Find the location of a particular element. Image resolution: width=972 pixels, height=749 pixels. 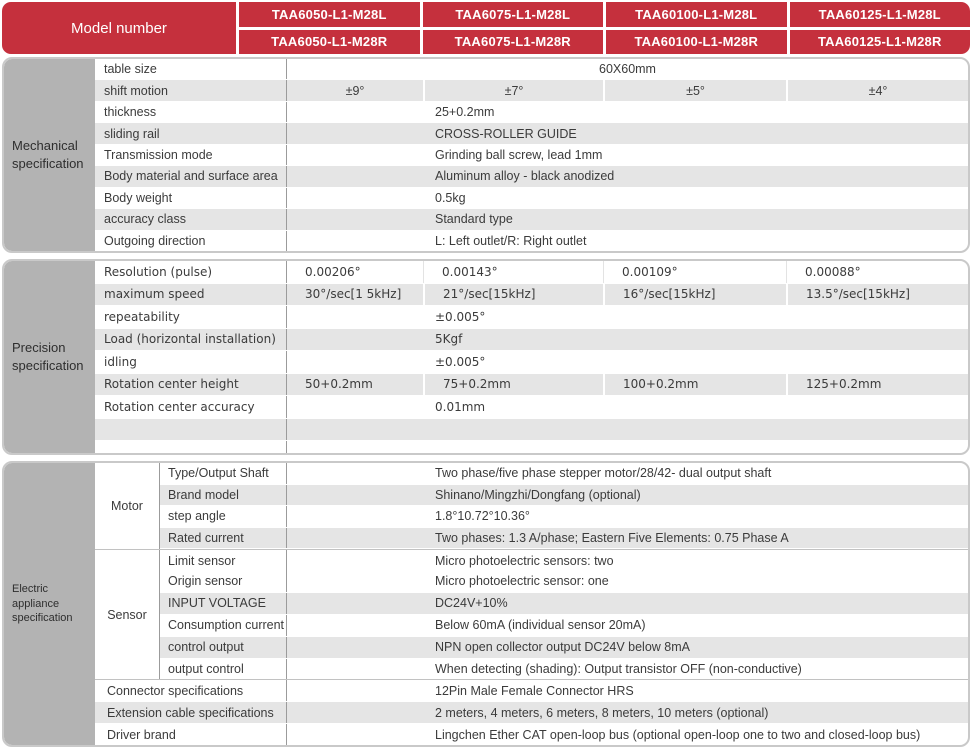

table-row: Load (horizontal installation) 5Kgf is located at coordinates (531, 339).